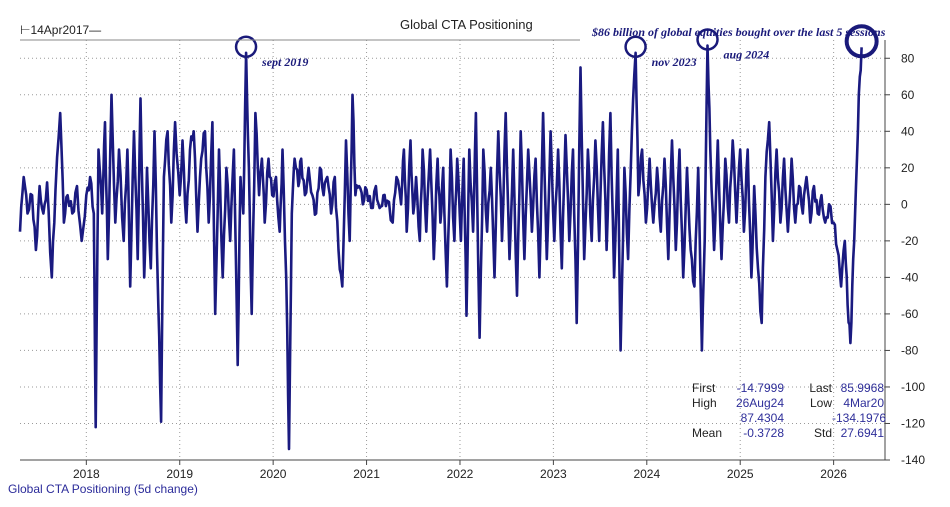 This screenshot has width=950, height=507. Describe the element at coordinates (908, 58) in the screenshot. I see `y-tick-label: 80` at that location.